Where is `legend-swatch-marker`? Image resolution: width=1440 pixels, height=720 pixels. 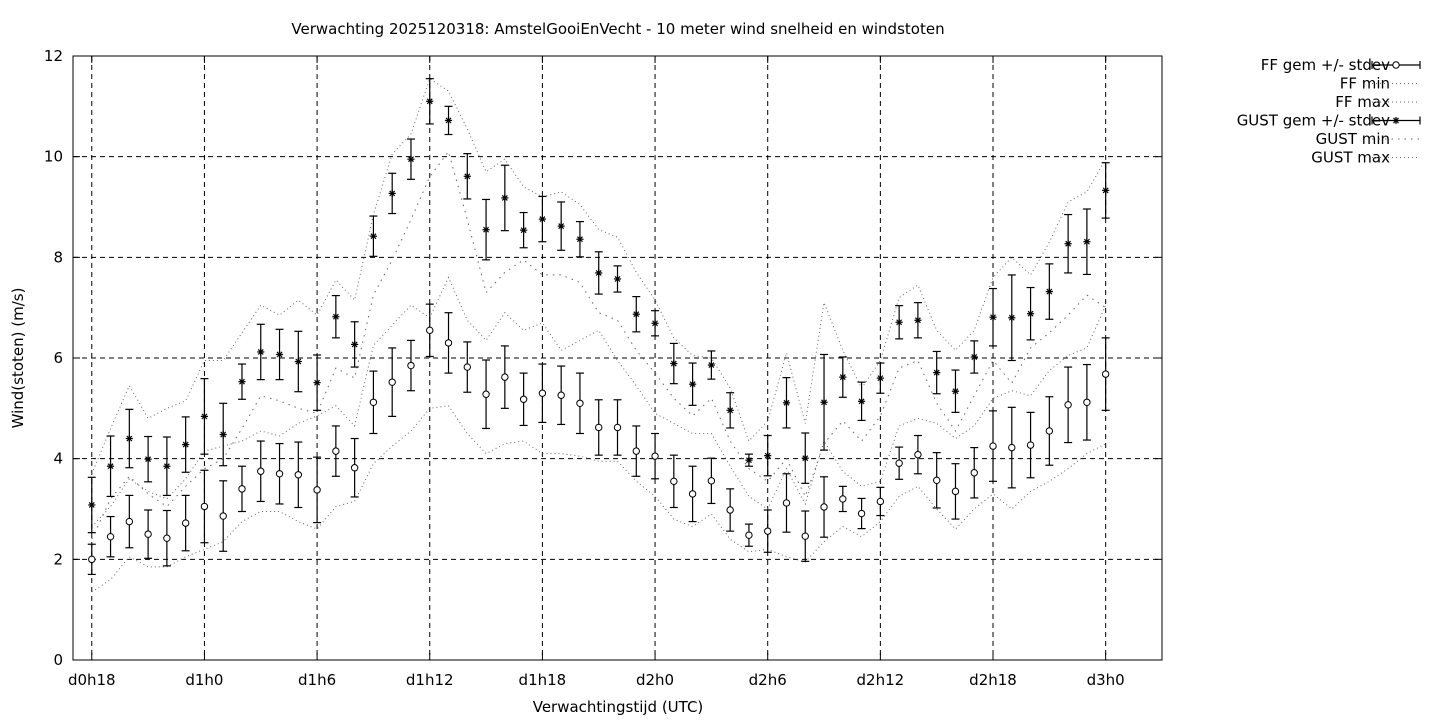 legend-swatch-marker is located at coordinates (1396, 120).